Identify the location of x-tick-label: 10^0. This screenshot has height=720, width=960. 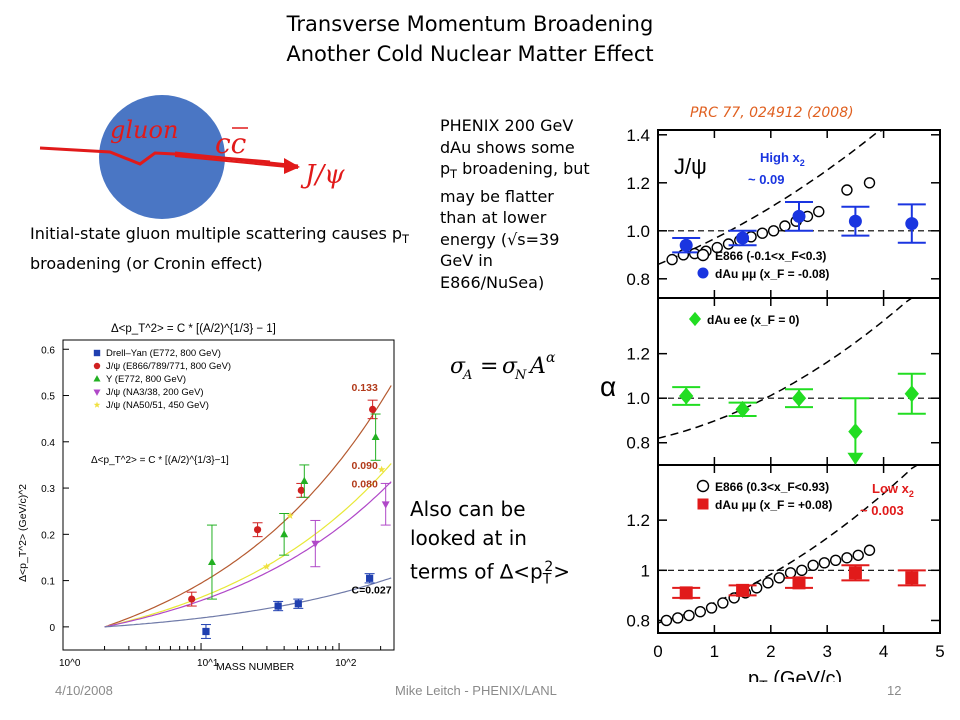
(70, 663).